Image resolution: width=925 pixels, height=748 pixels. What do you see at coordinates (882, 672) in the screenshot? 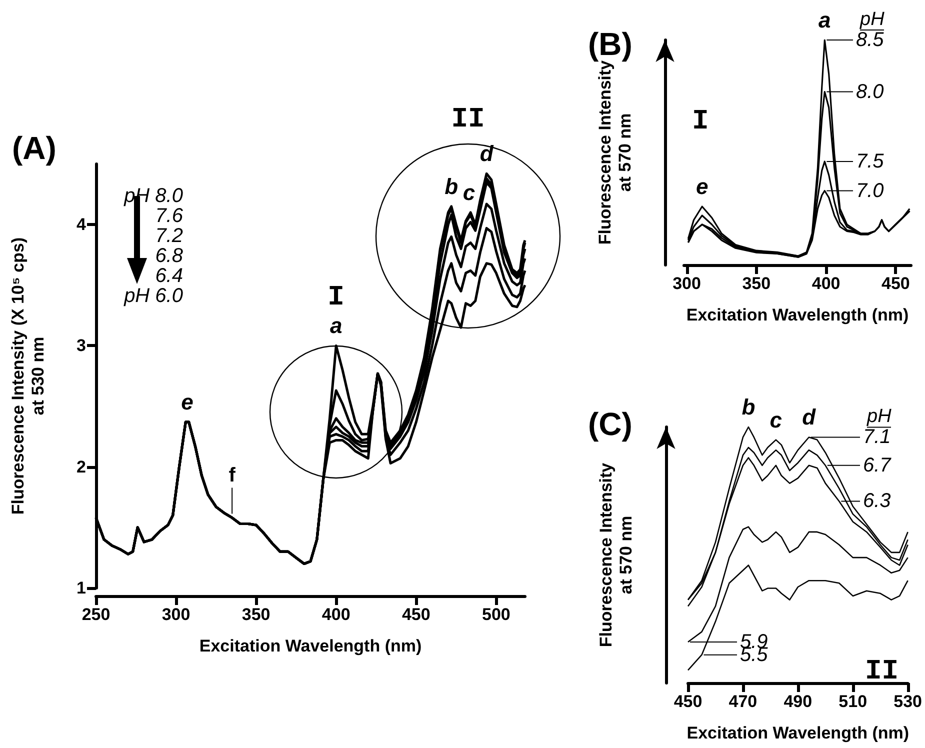
I see `annotation: II` at bounding box center [882, 672].